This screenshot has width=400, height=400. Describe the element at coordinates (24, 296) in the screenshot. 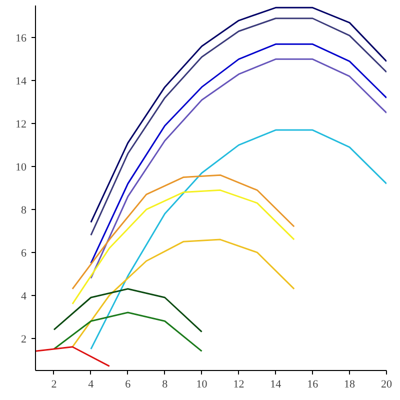

I see `y-tick-label: 4` at that location.